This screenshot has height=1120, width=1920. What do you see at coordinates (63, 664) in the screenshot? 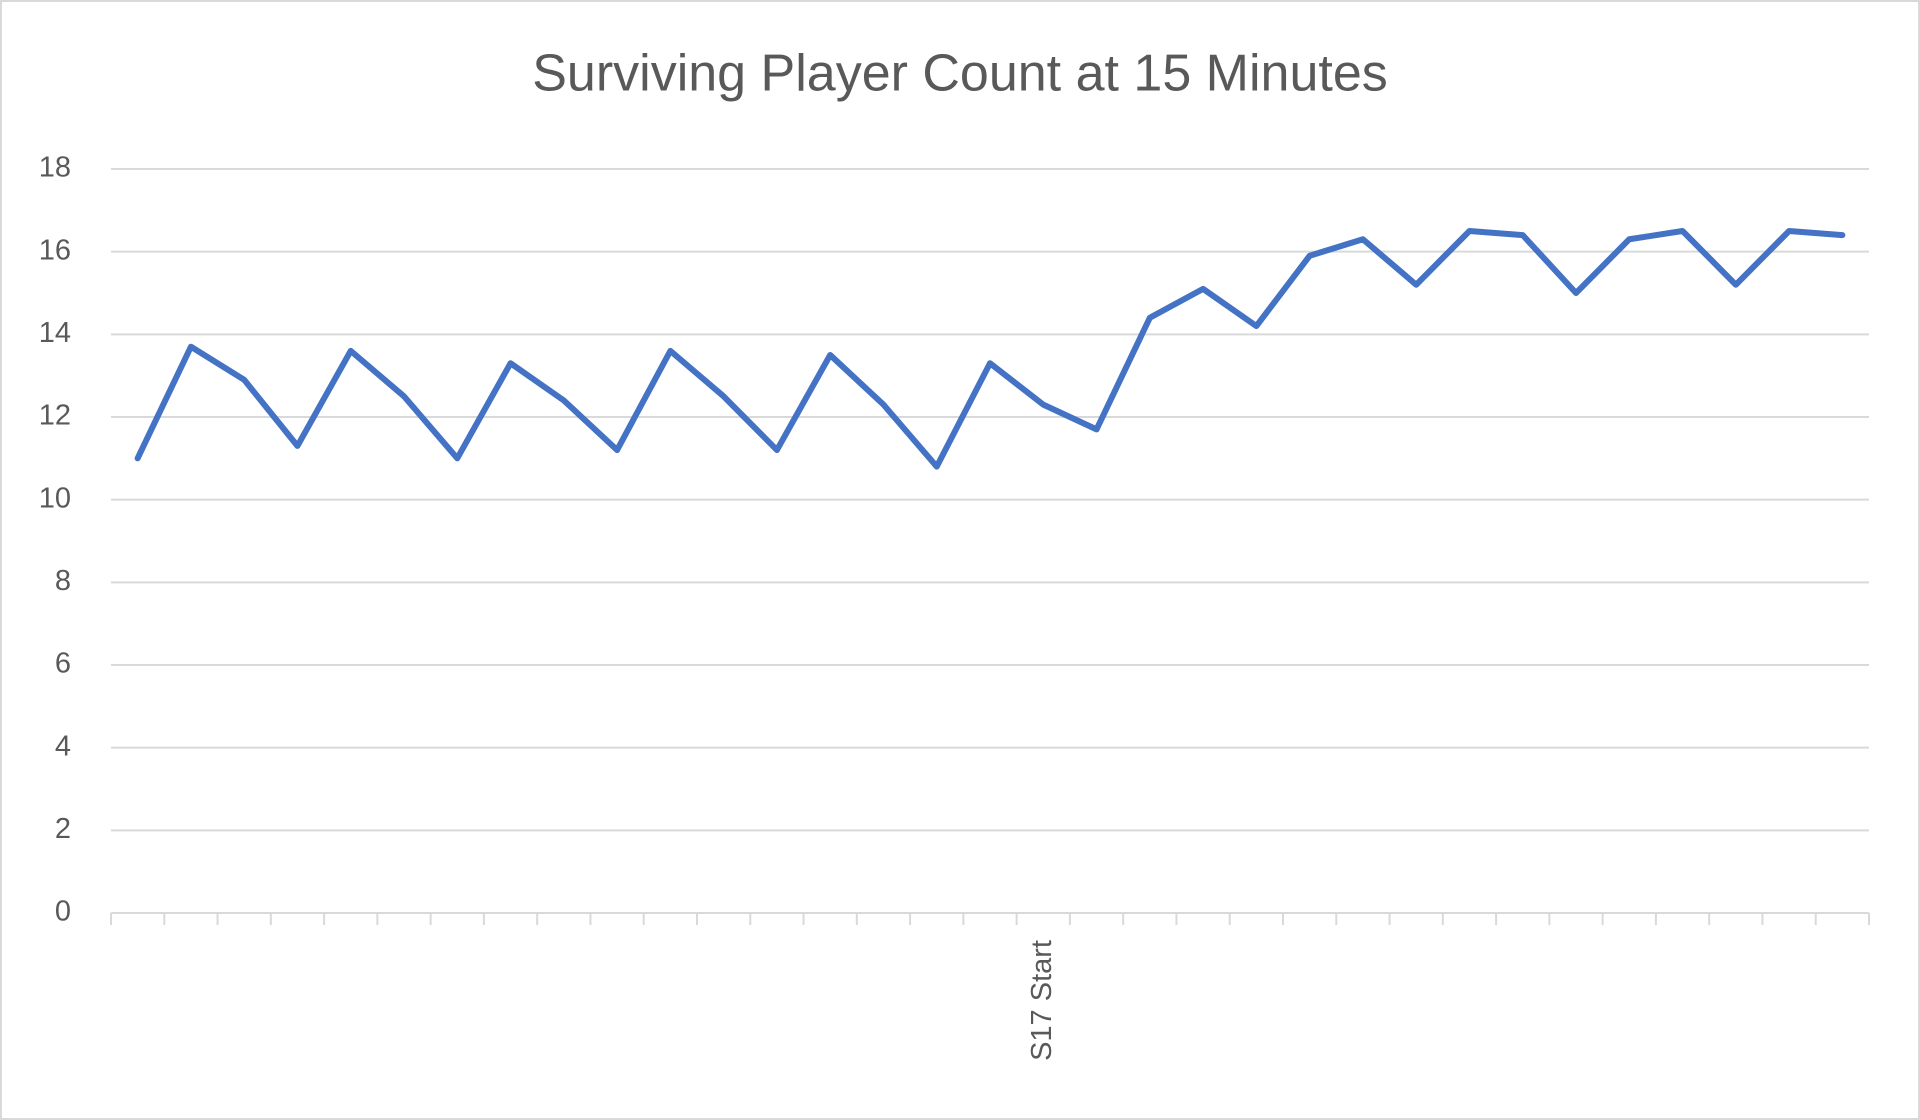
I see `y-tick-label: 6` at bounding box center [63, 664].